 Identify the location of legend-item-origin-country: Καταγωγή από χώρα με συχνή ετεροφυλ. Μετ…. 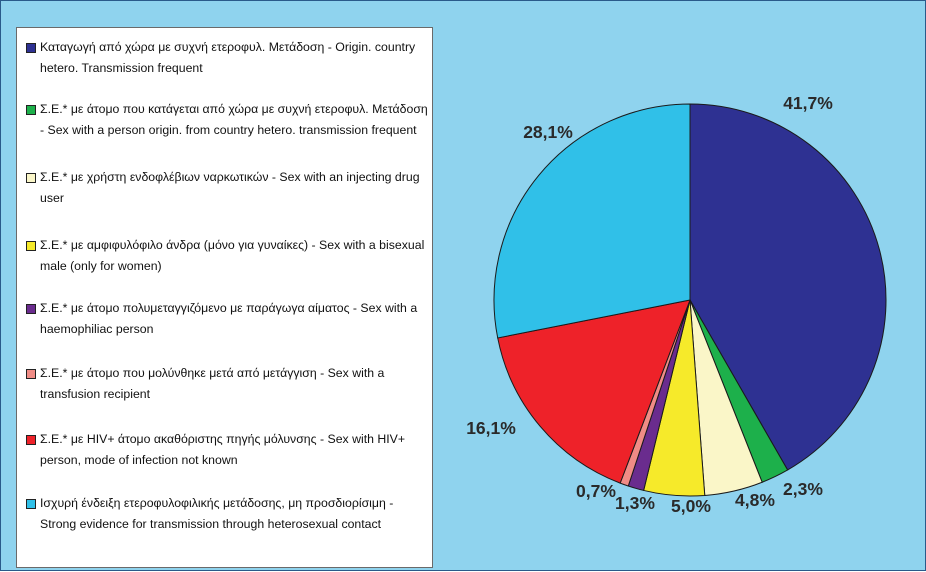
(228, 57).